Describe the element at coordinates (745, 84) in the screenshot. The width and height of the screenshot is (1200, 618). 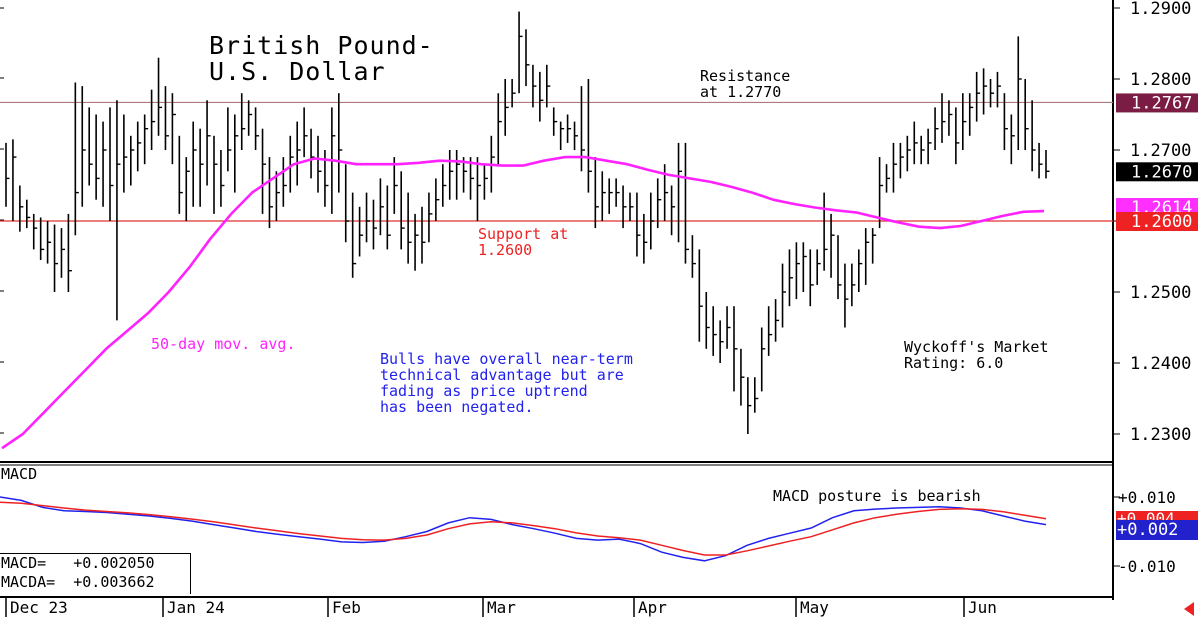
I see `resistance-annotation: Resistance at 1.2770` at that location.